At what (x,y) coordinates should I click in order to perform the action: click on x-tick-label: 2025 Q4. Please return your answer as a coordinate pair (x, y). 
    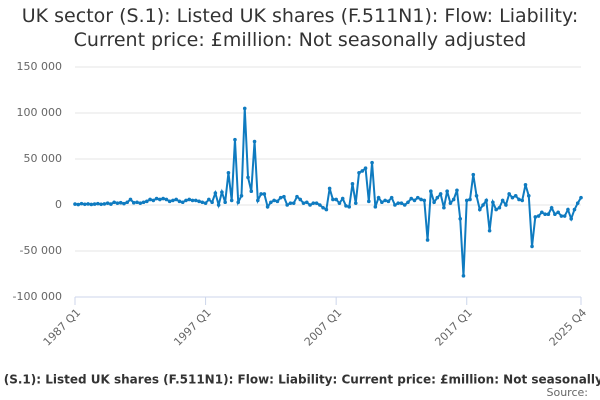
    Looking at the image, I should click on (568, 327).